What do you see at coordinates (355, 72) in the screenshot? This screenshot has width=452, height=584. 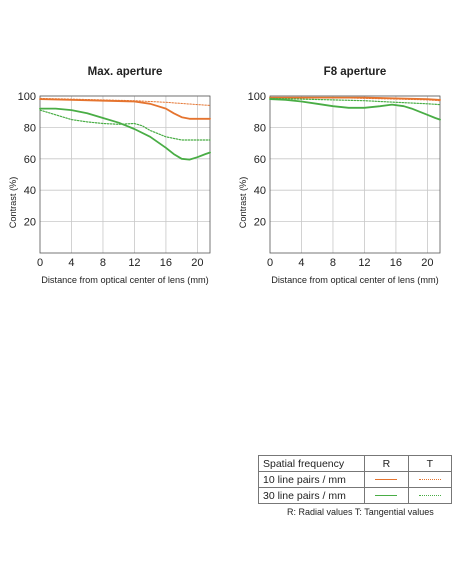 I see `chart-title: F8 aperture` at bounding box center [355, 72].